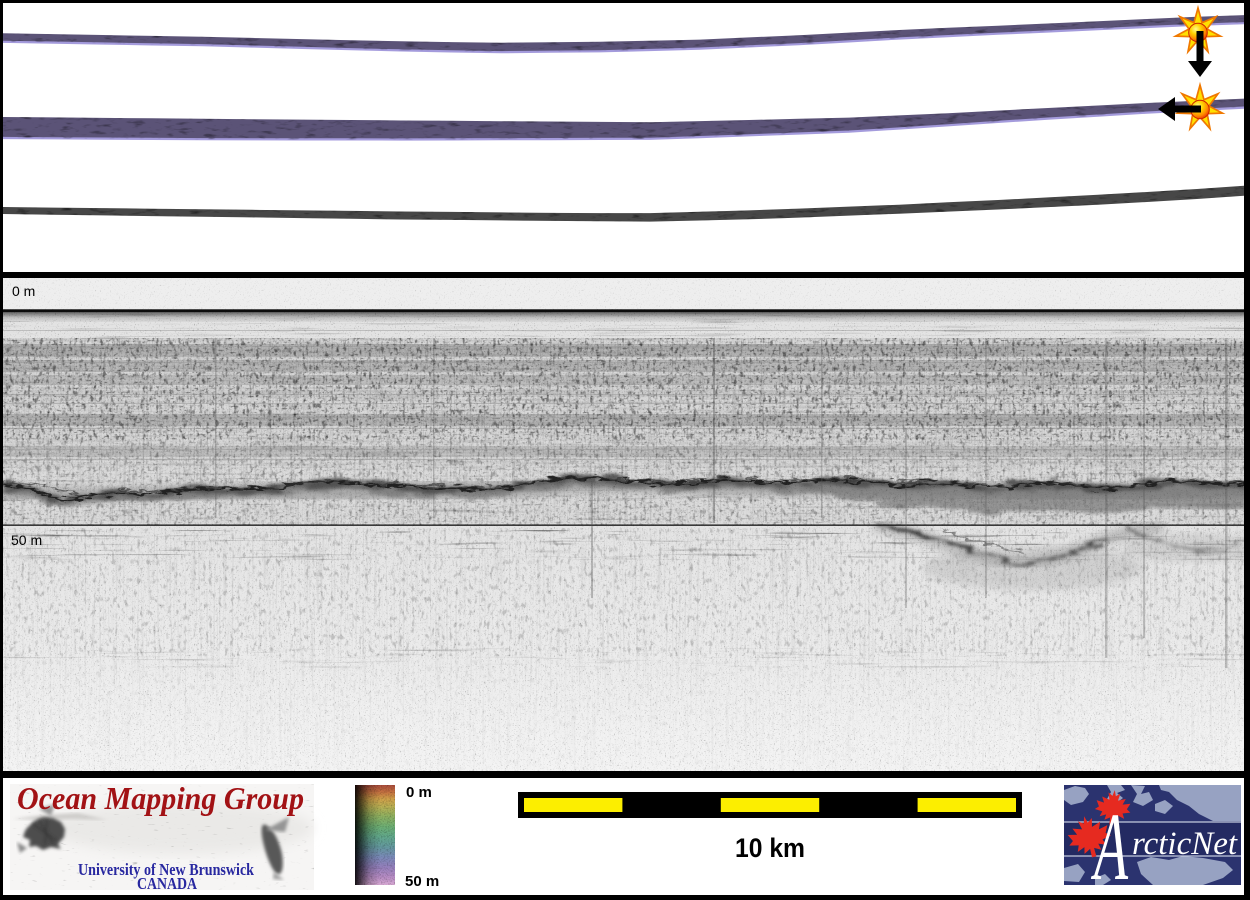 The image size is (1250, 900). I want to click on svg-text: CANADA, so click(167, 883).